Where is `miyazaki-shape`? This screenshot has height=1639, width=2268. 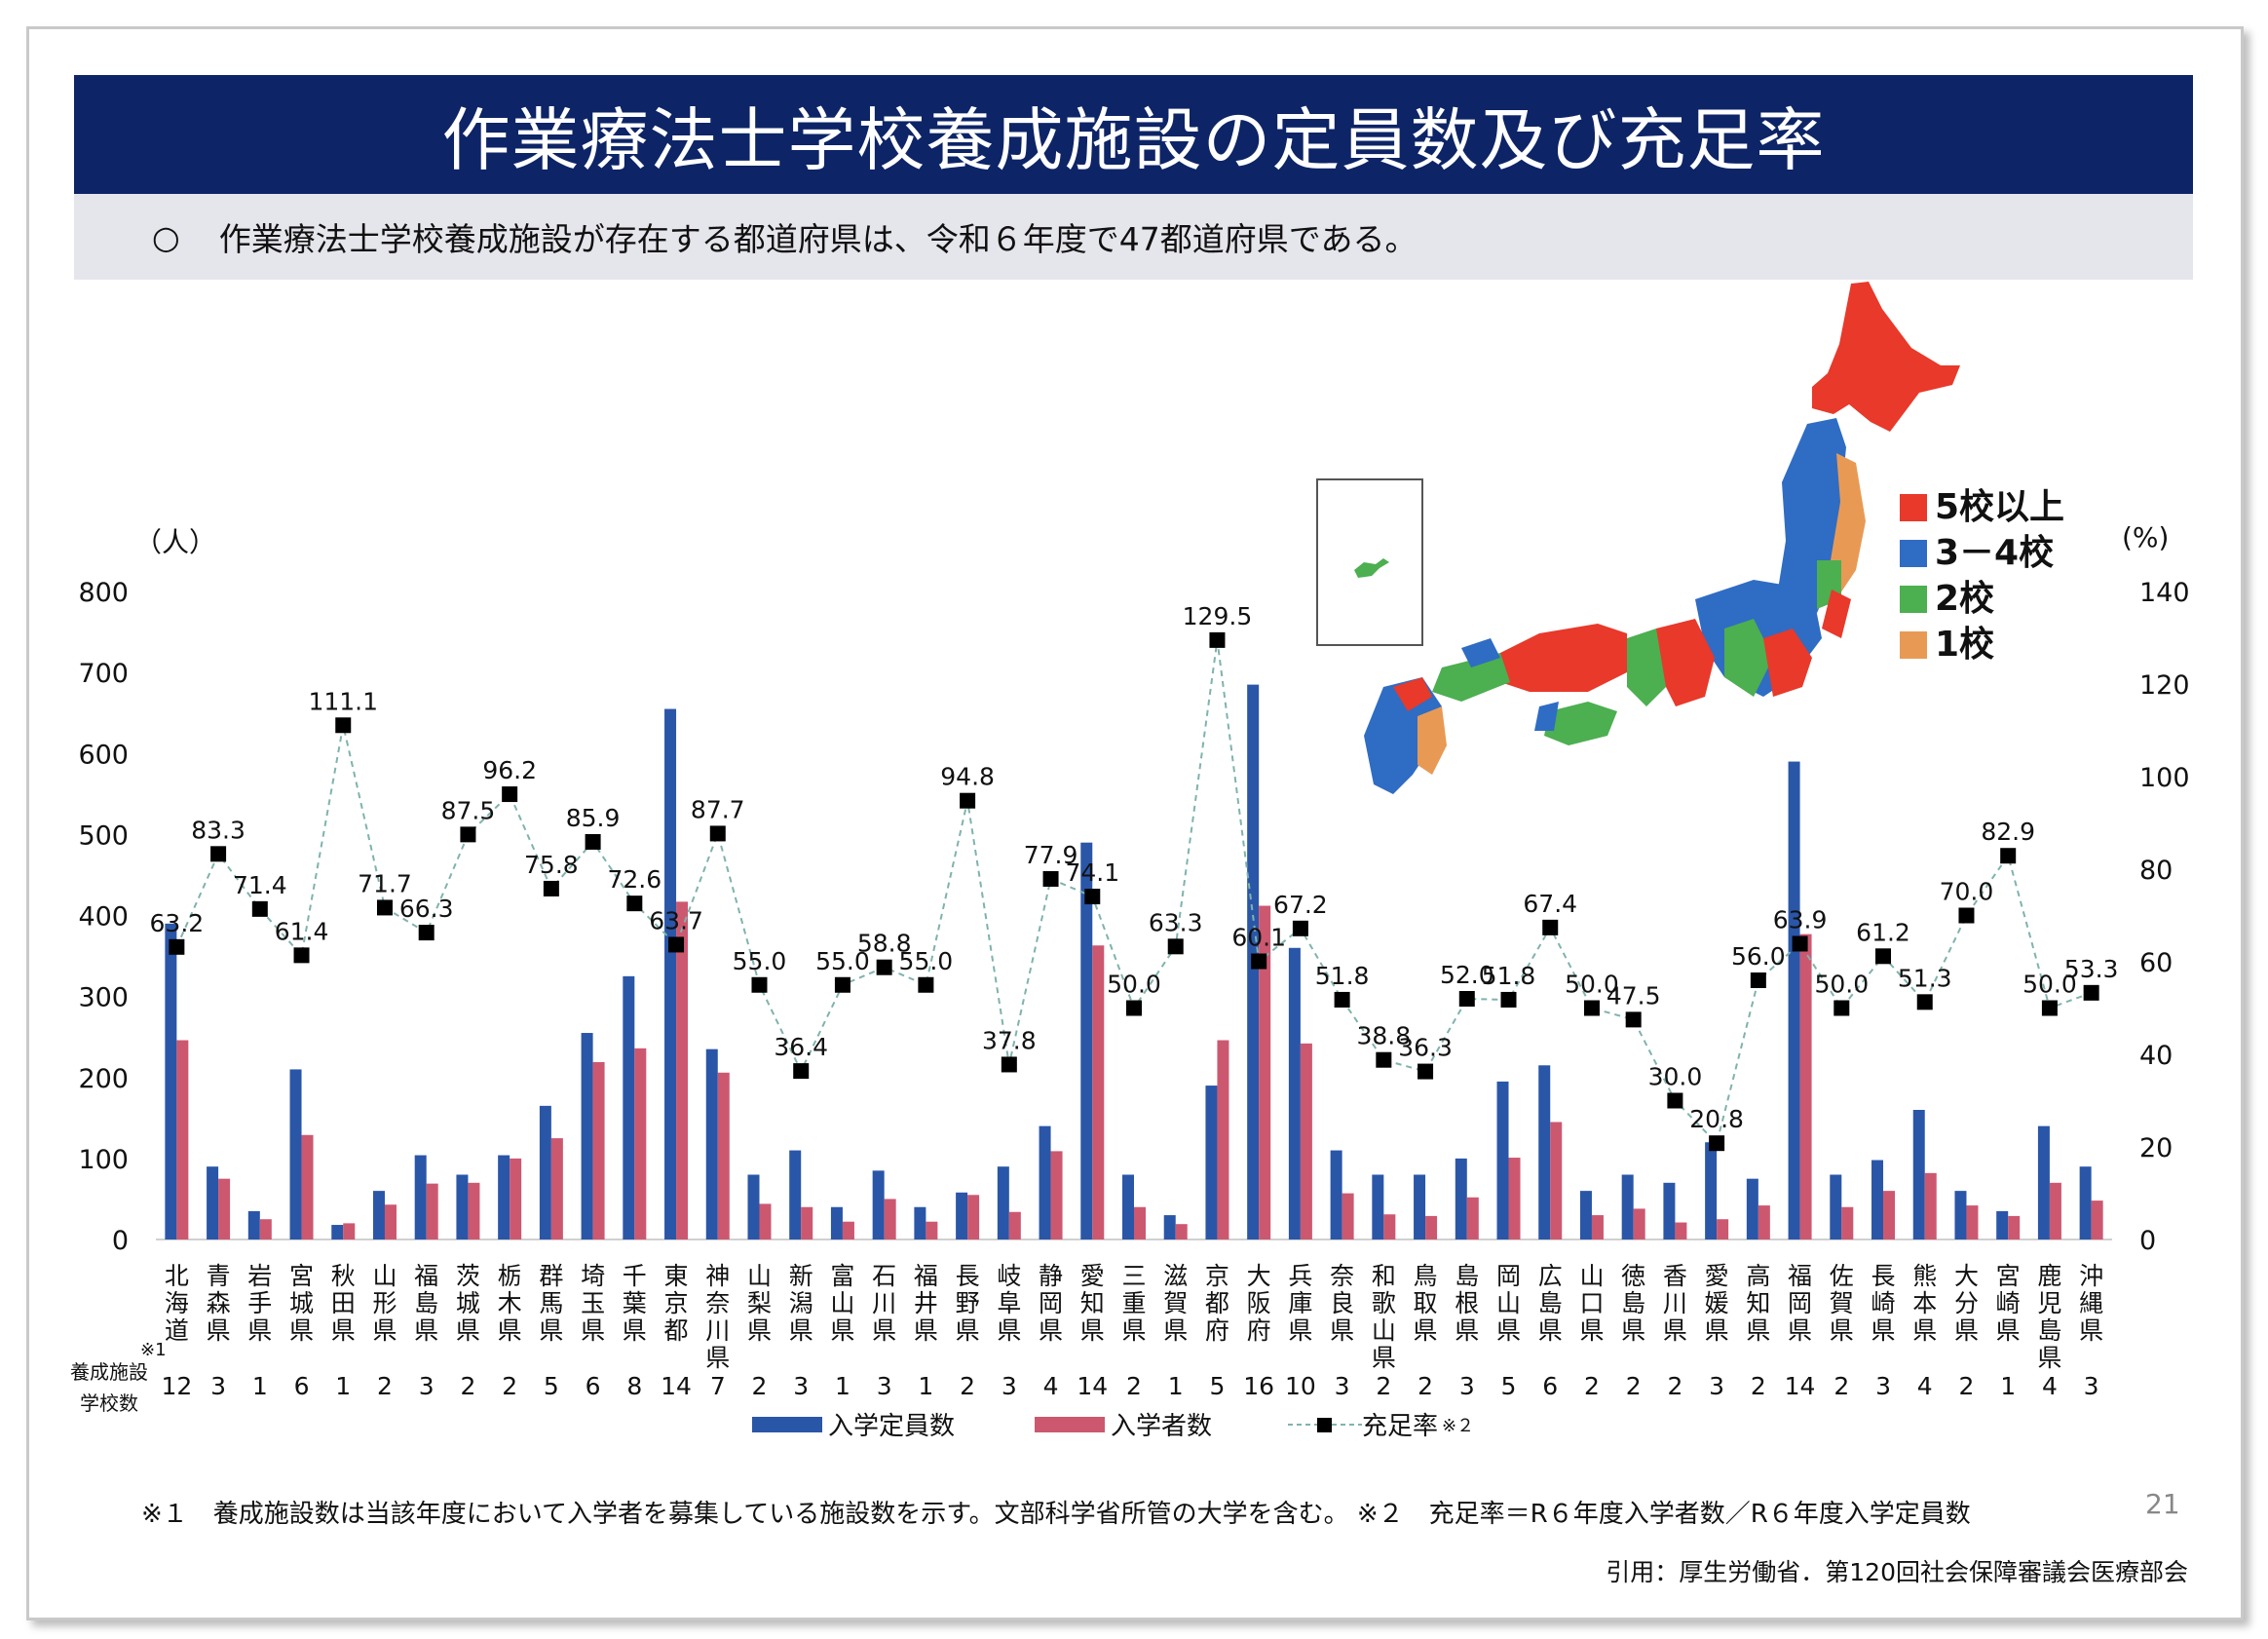
miyazaki-shape is located at coordinates (1432, 740).